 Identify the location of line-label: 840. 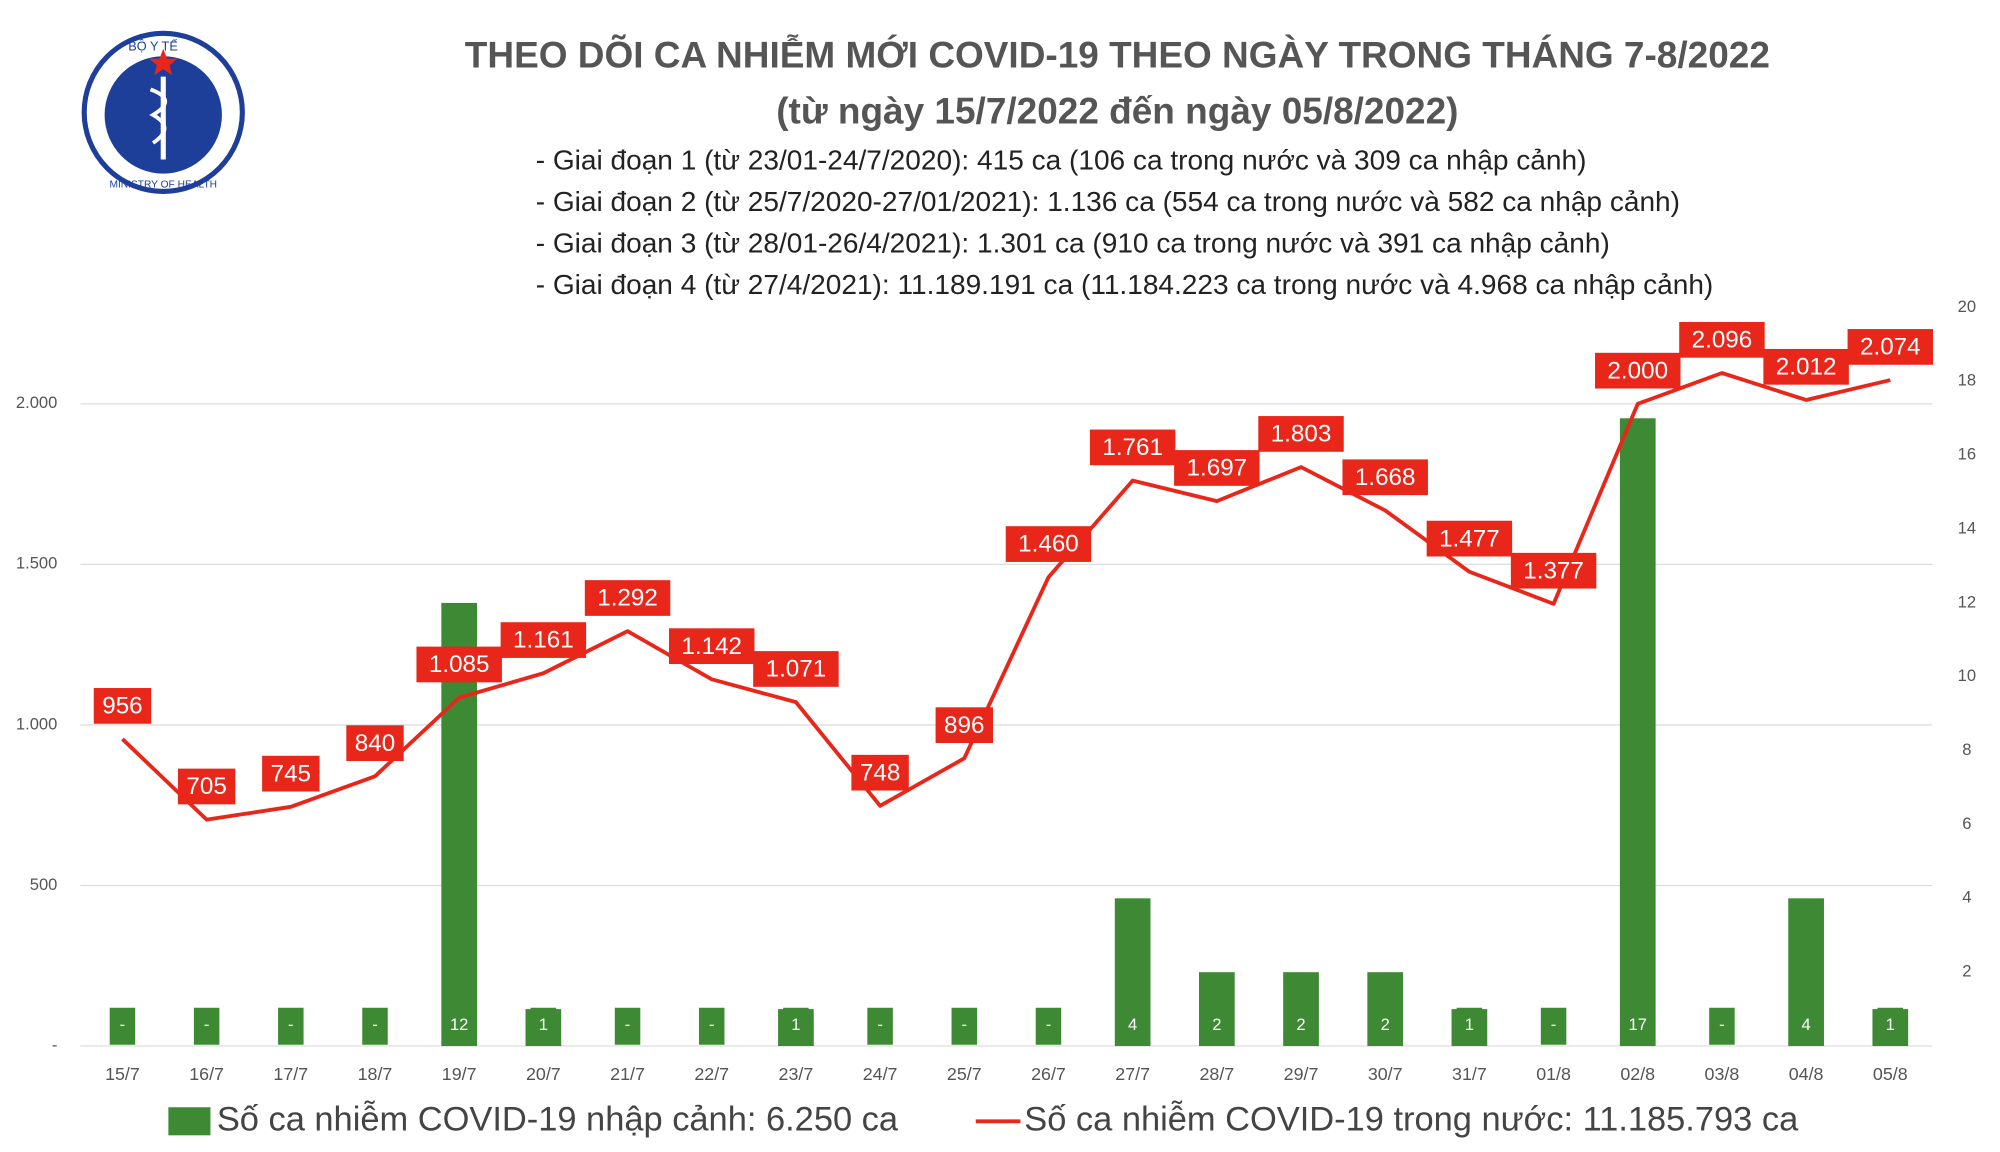
(375, 743).